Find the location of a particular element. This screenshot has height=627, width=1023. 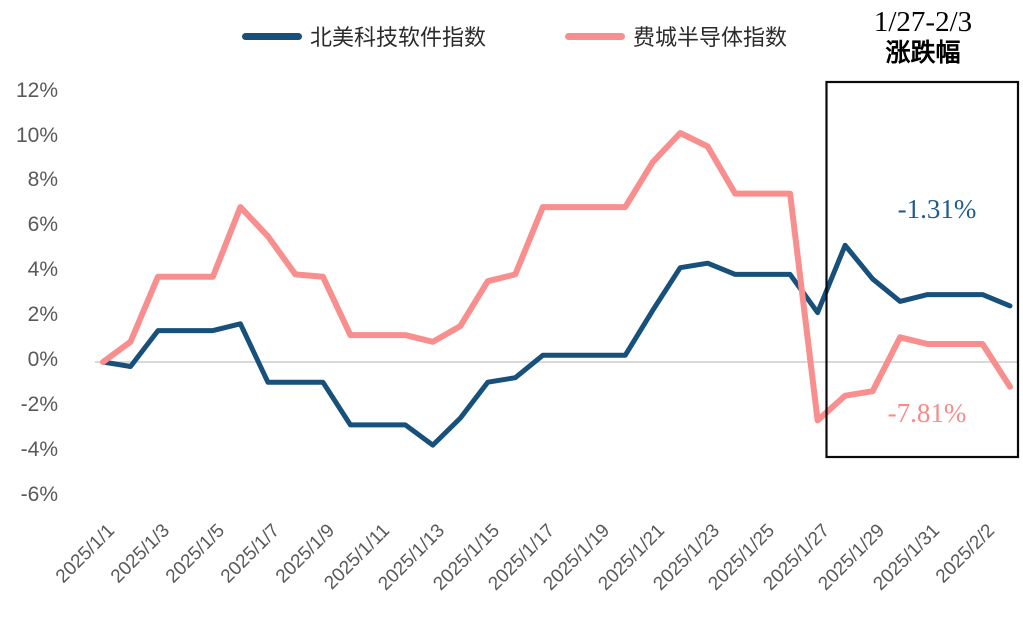

legend-item-software-index: 北美科技软件指数 is located at coordinates (364, 36).